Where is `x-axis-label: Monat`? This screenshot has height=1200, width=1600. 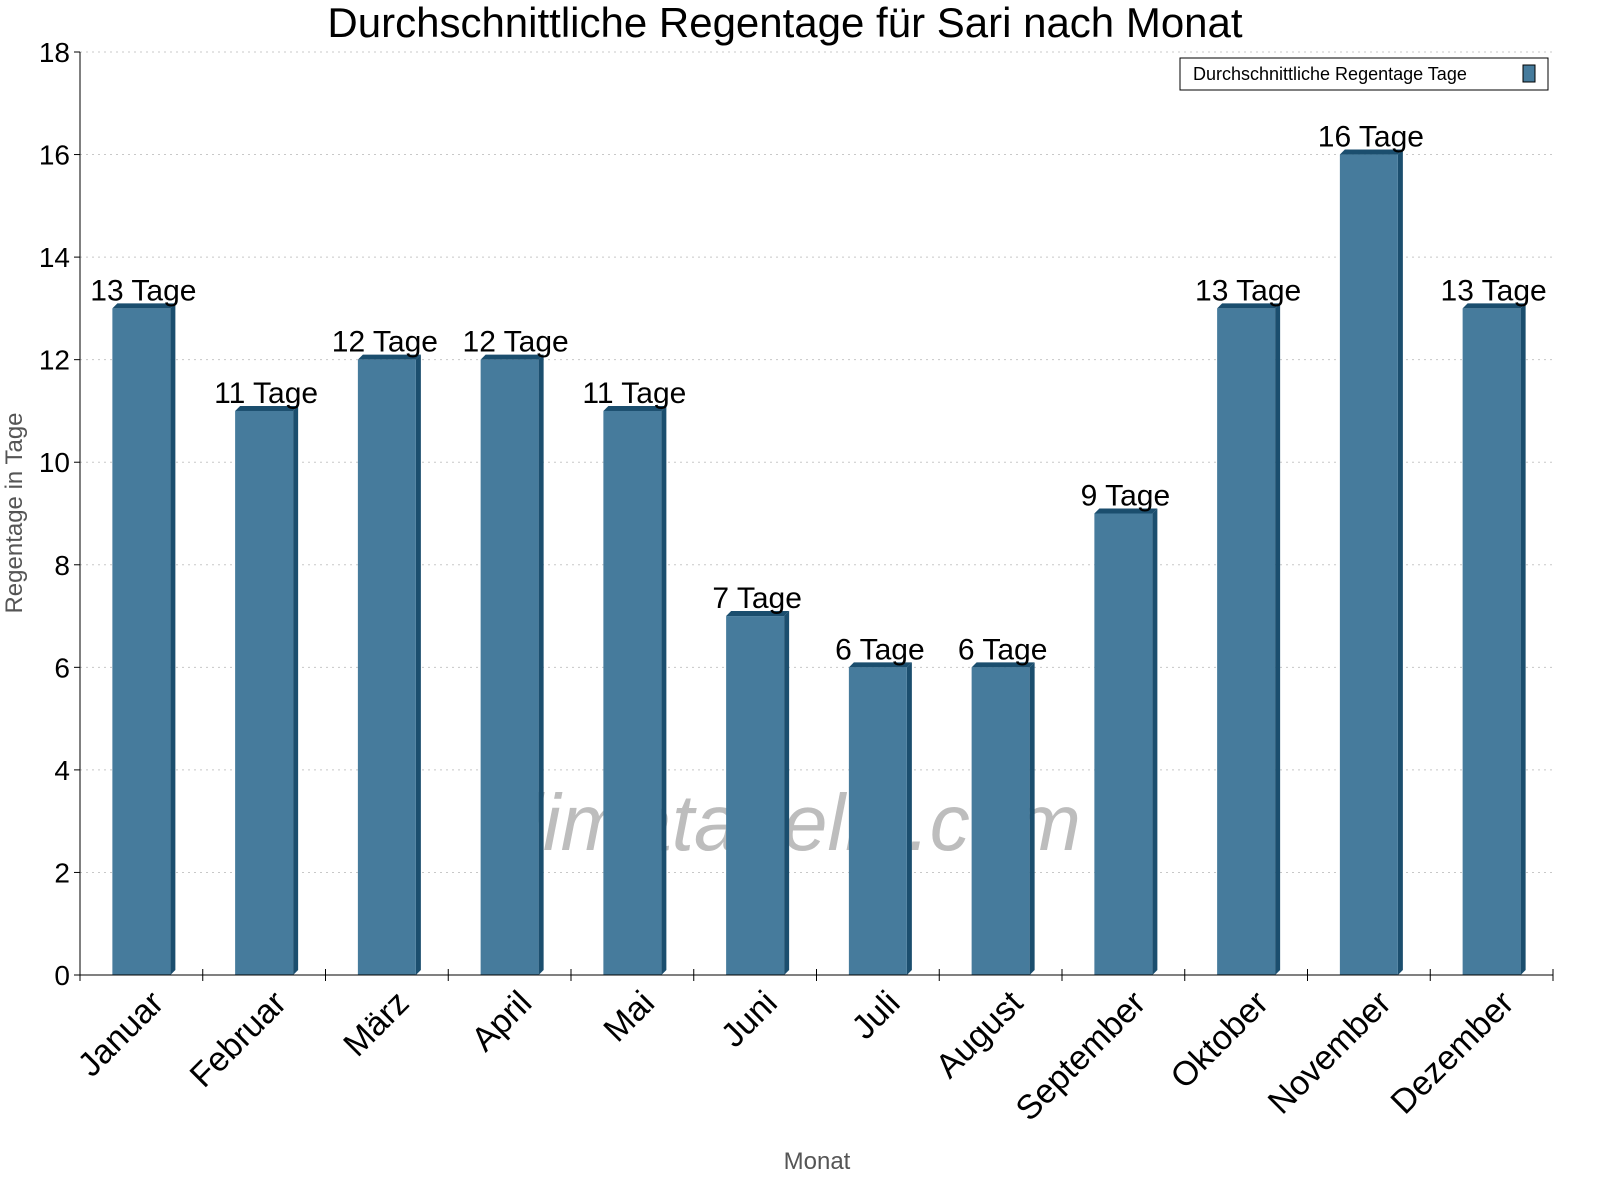 x-axis-label: Monat is located at coordinates (817, 1161).